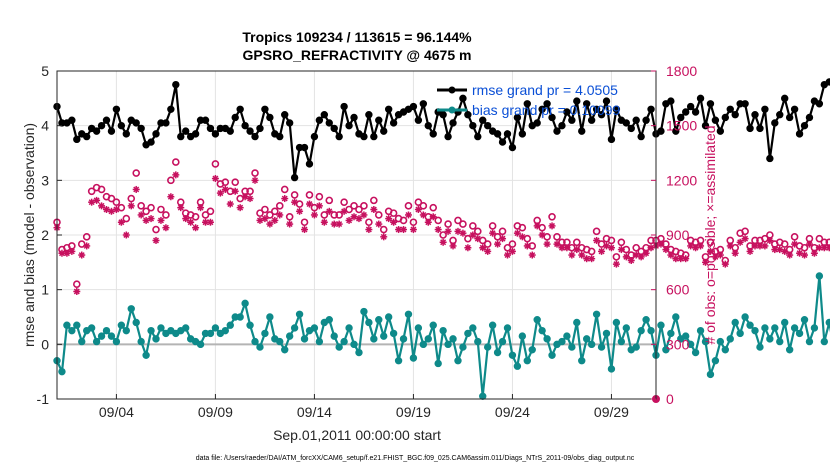 The width and height of the screenshot is (830, 470). What do you see at coordinates (116, 412) in the screenshot?
I see `x-tick-label: 09/04` at bounding box center [116, 412].